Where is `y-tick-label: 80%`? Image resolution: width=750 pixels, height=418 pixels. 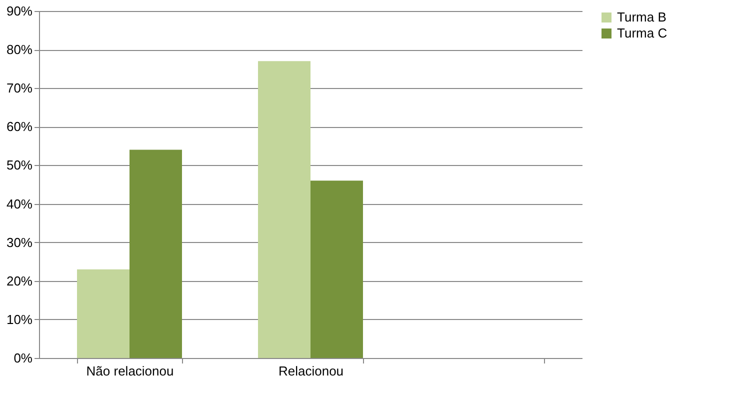
y-tick-label: 80% is located at coordinates (19, 50).